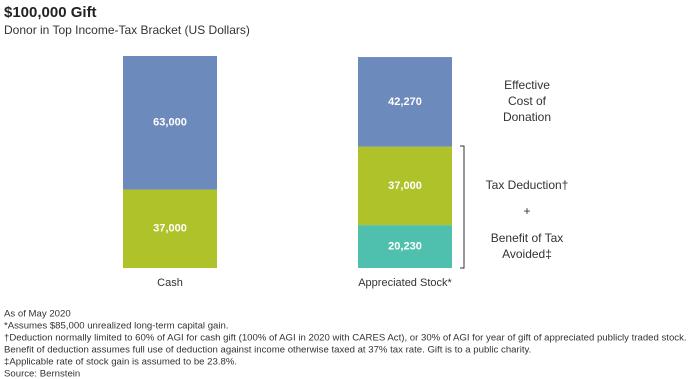 This screenshot has width=690, height=379. Describe the element at coordinates (527, 101) in the screenshot. I see `series-label: Effective Cost of Donation` at that location.